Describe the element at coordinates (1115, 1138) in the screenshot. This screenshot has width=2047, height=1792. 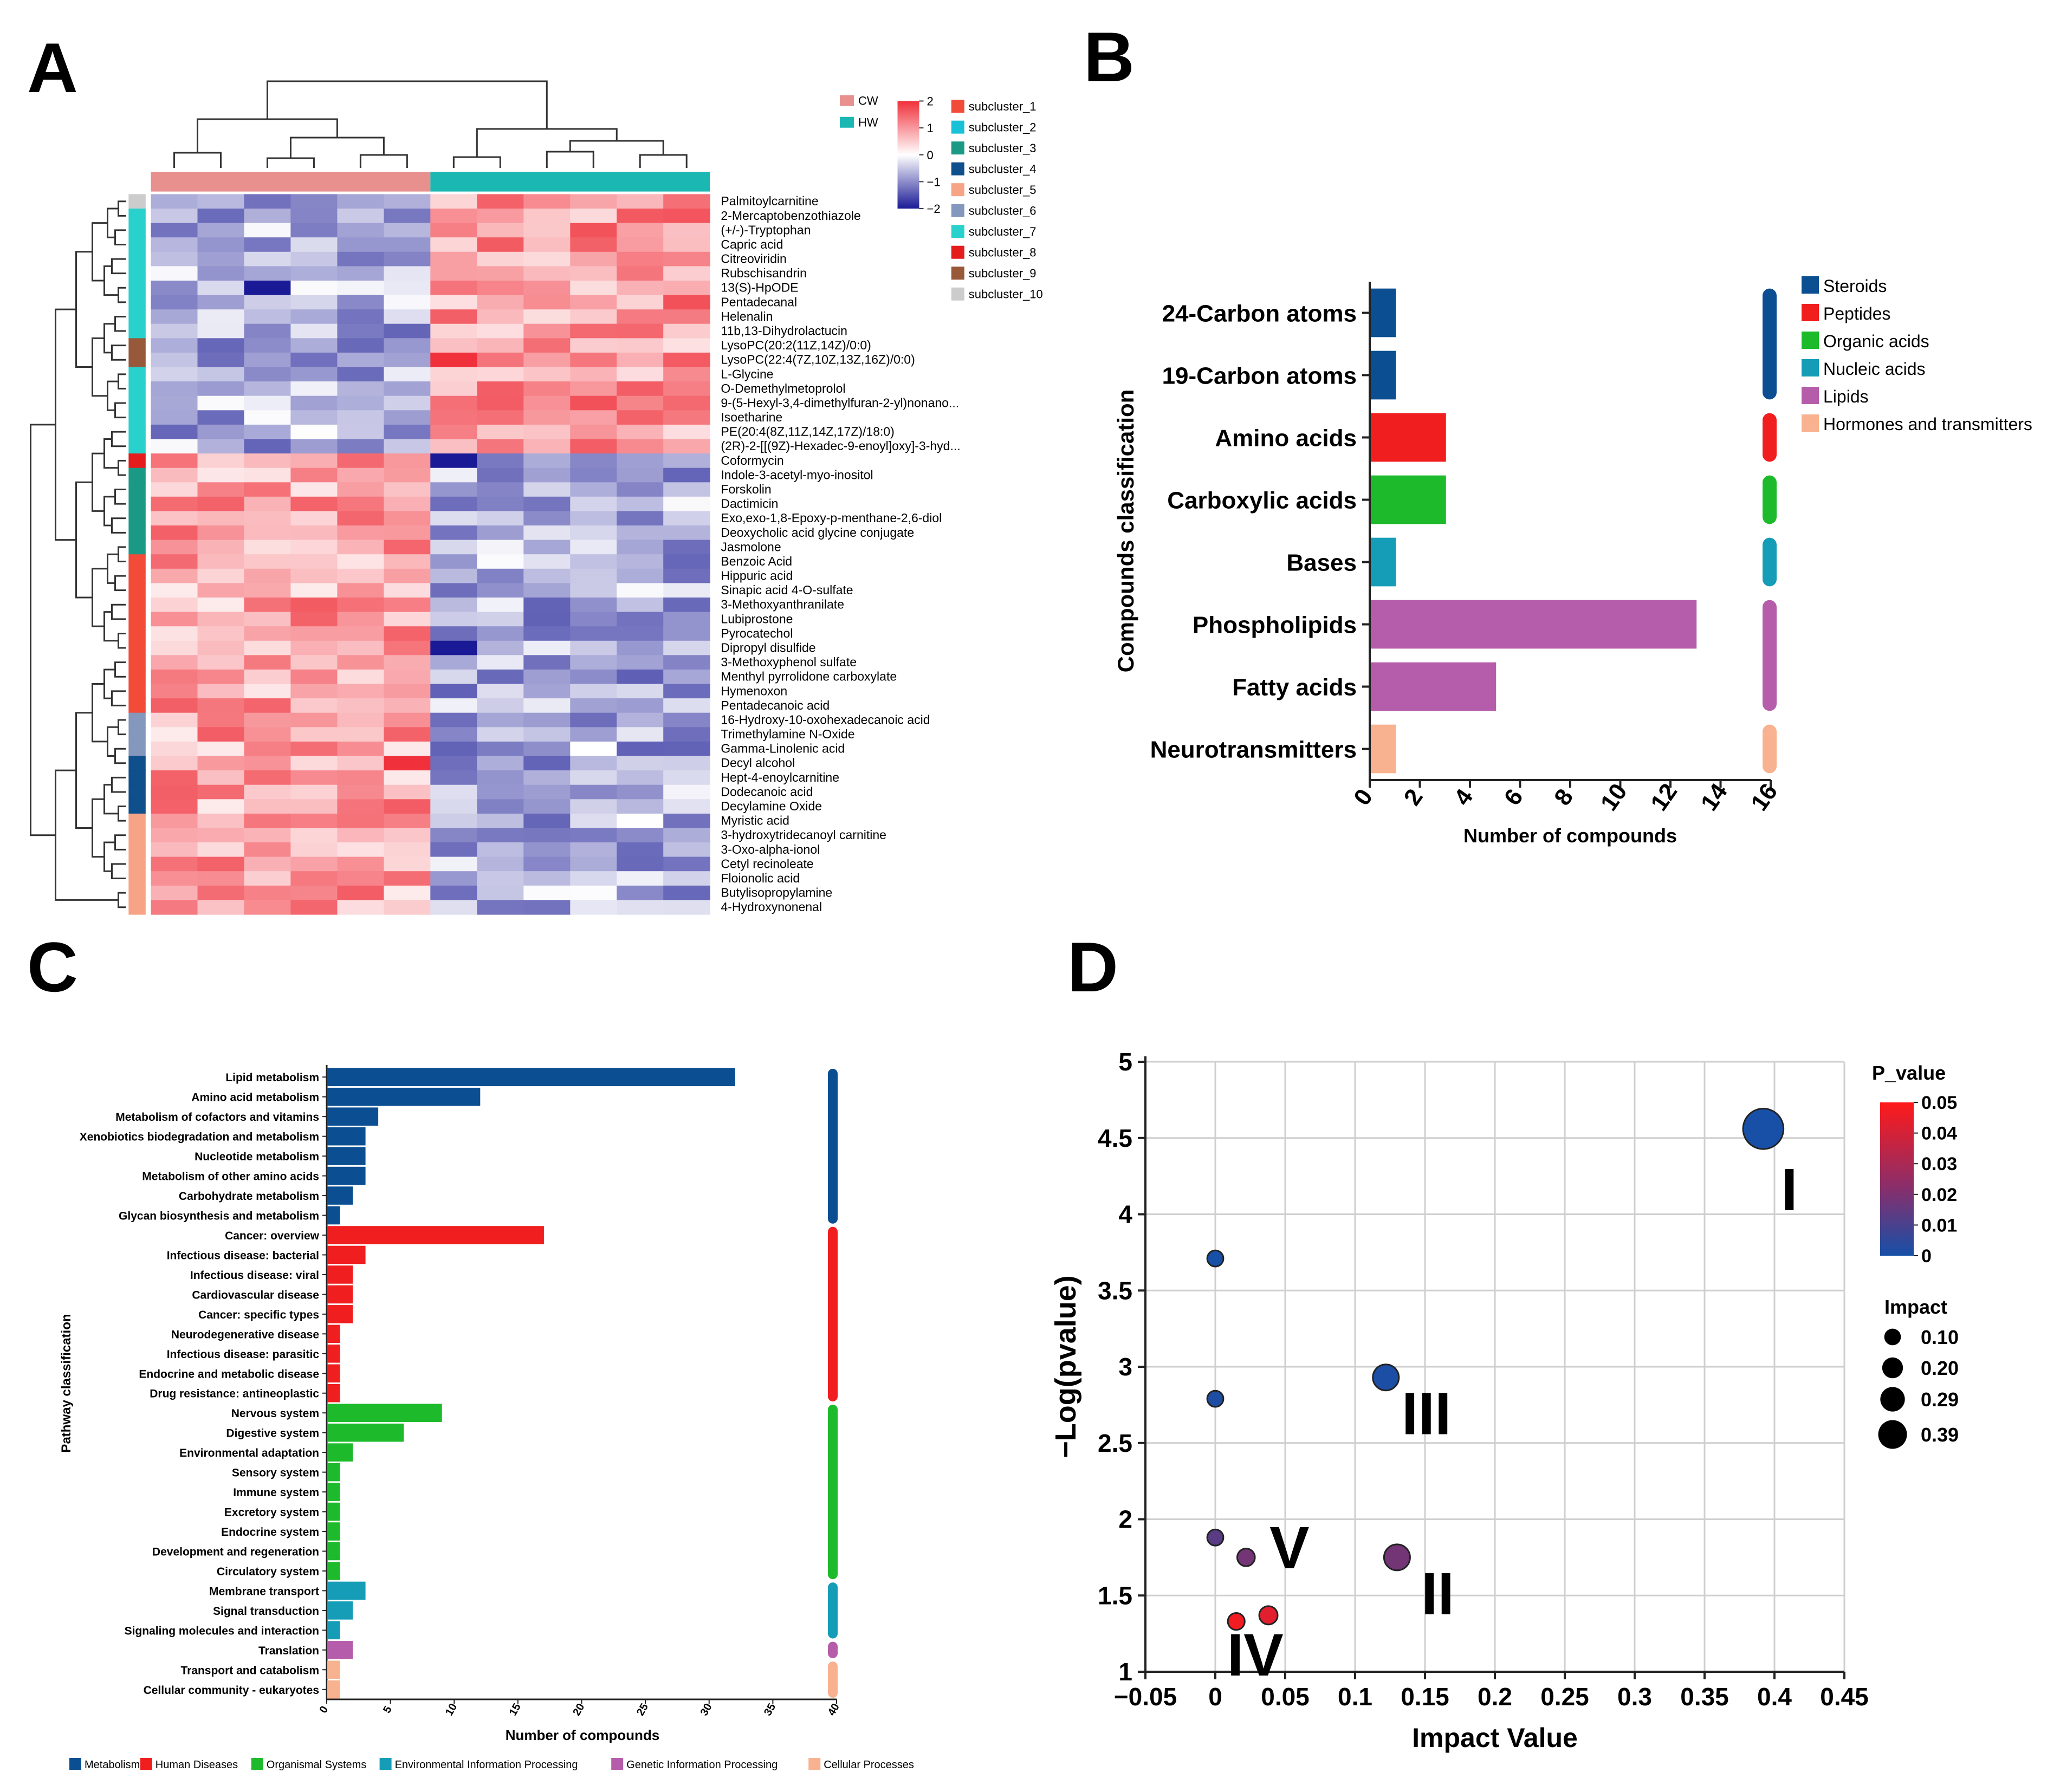
I see `y-tick-label: 4.5` at that location.